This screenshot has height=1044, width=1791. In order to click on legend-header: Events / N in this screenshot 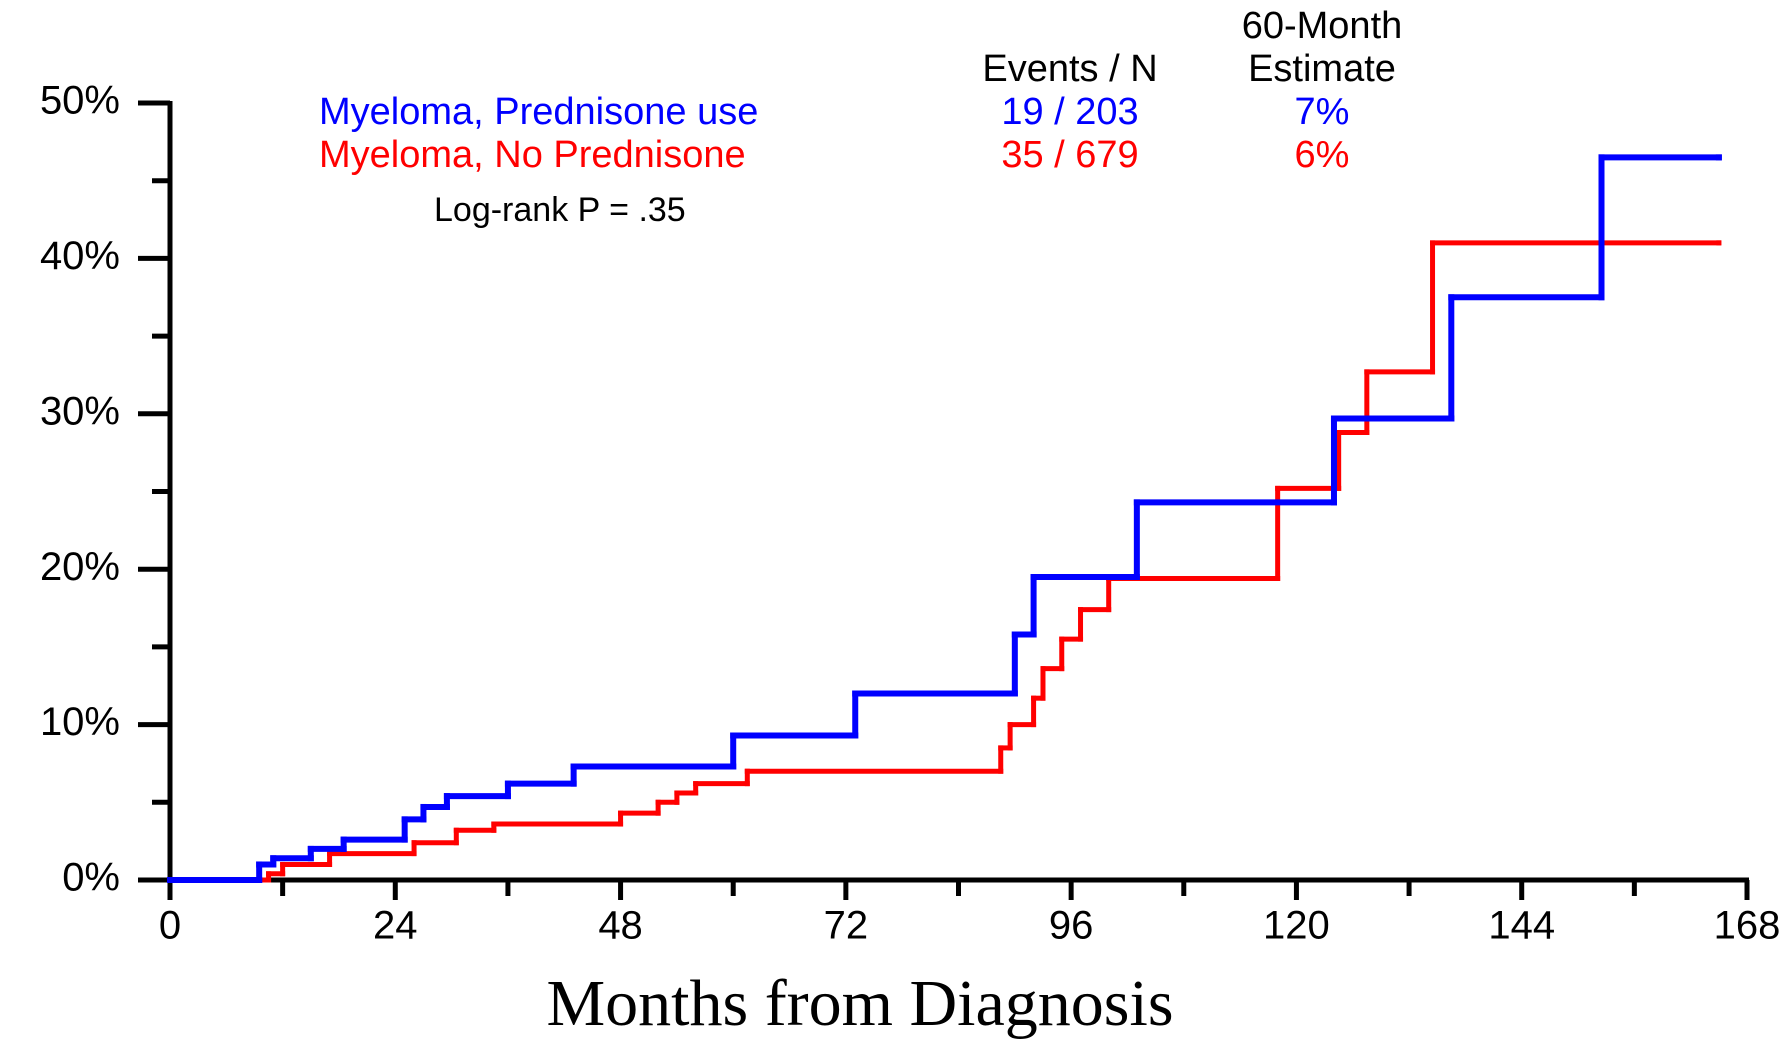, I will do `click(1069, 69)`.